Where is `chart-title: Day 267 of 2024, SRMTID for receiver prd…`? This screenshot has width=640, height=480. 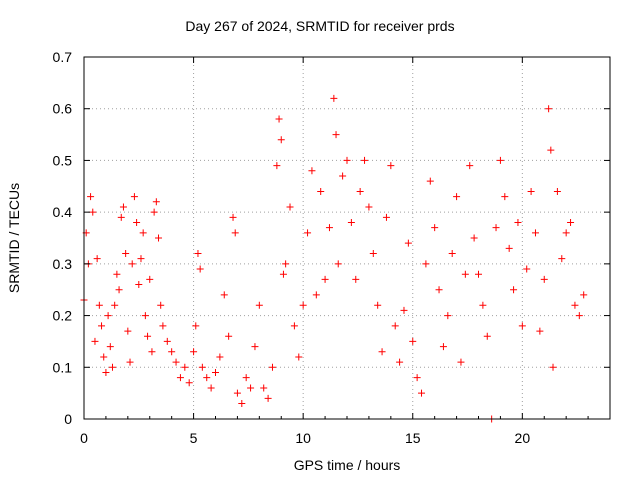 chart-title: Day 267 of 2024, SRMTID for receiver prd… is located at coordinates (320, 26).